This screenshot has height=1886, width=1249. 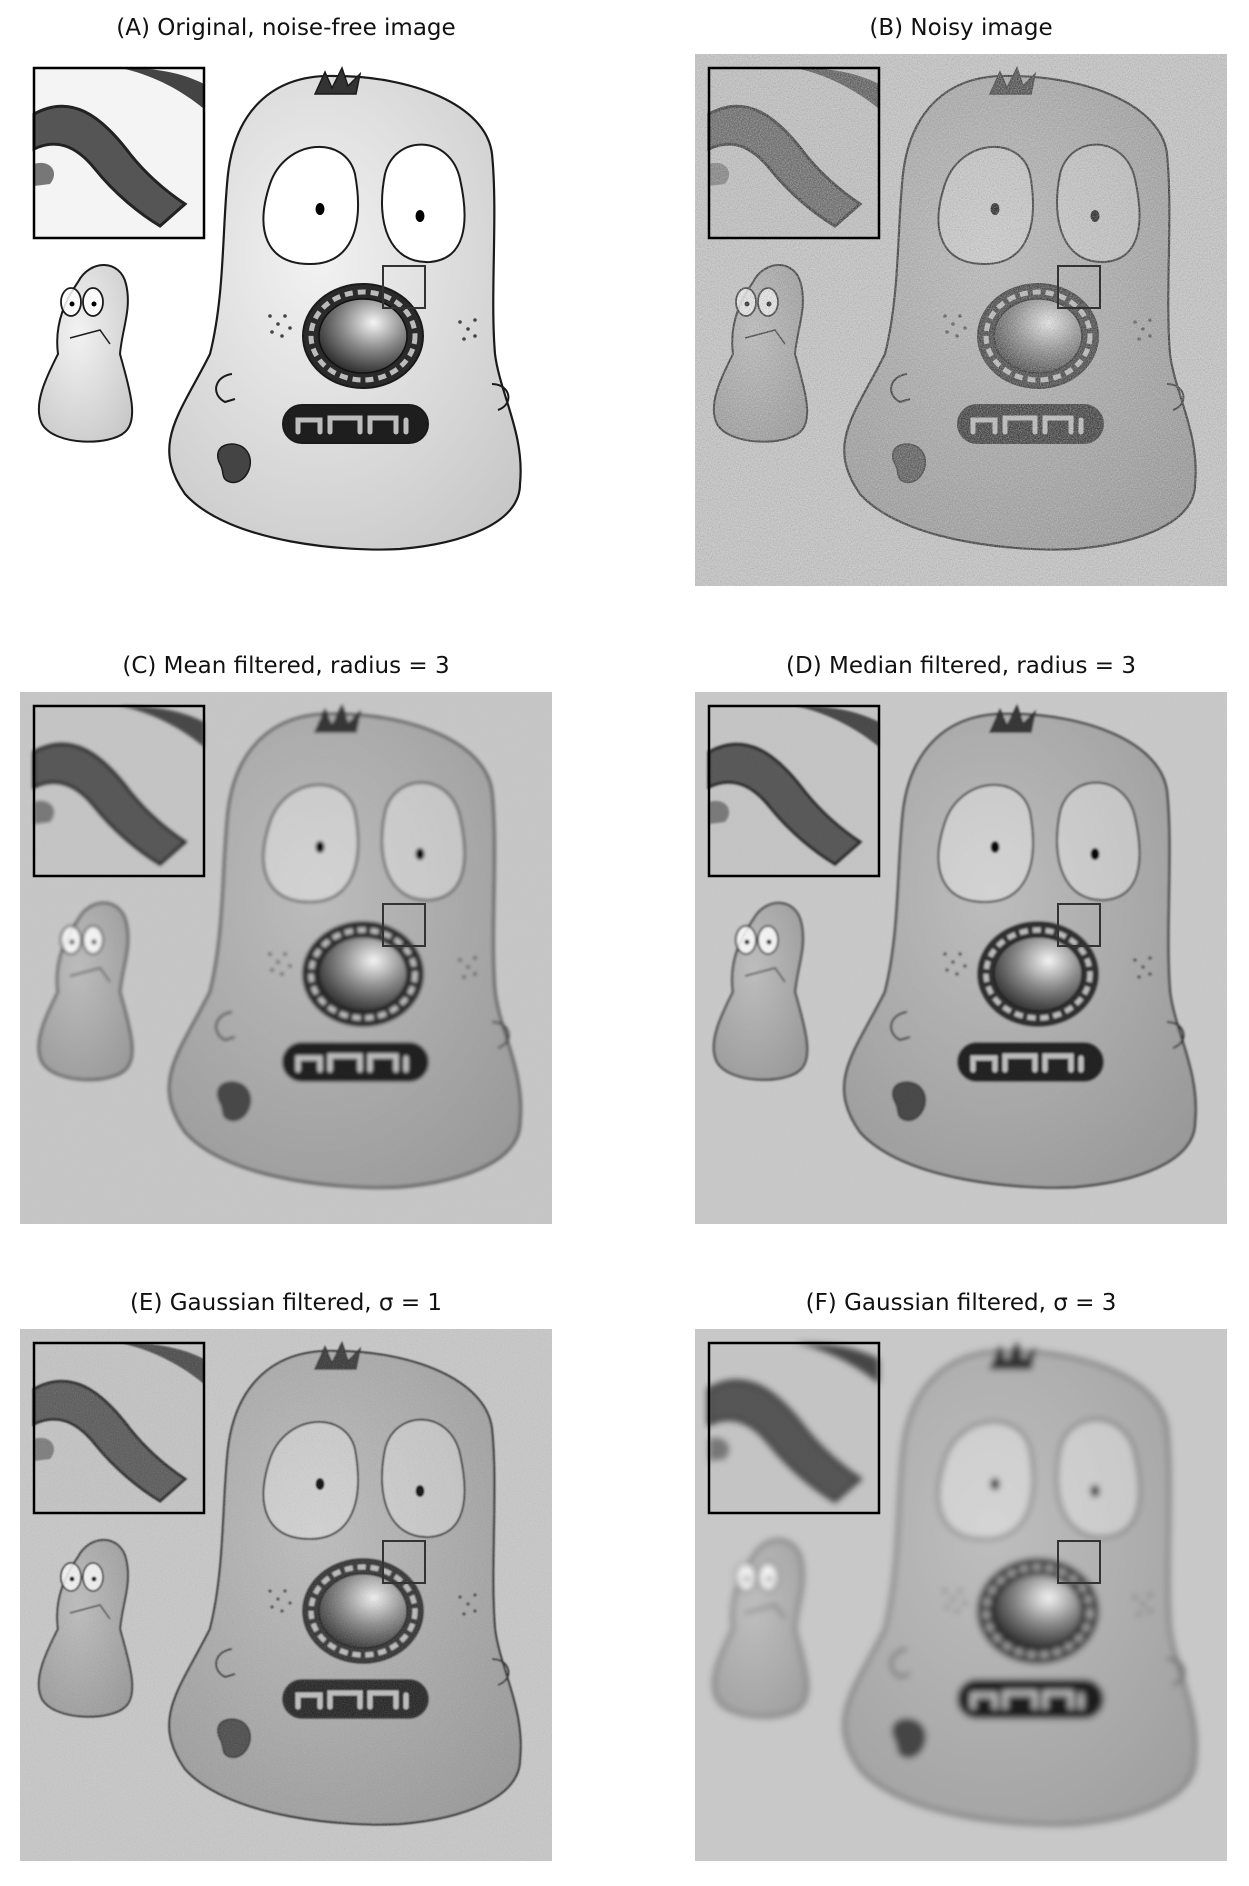 What do you see at coordinates (94, 304) in the screenshot?
I see `small-right-pupil` at bounding box center [94, 304].